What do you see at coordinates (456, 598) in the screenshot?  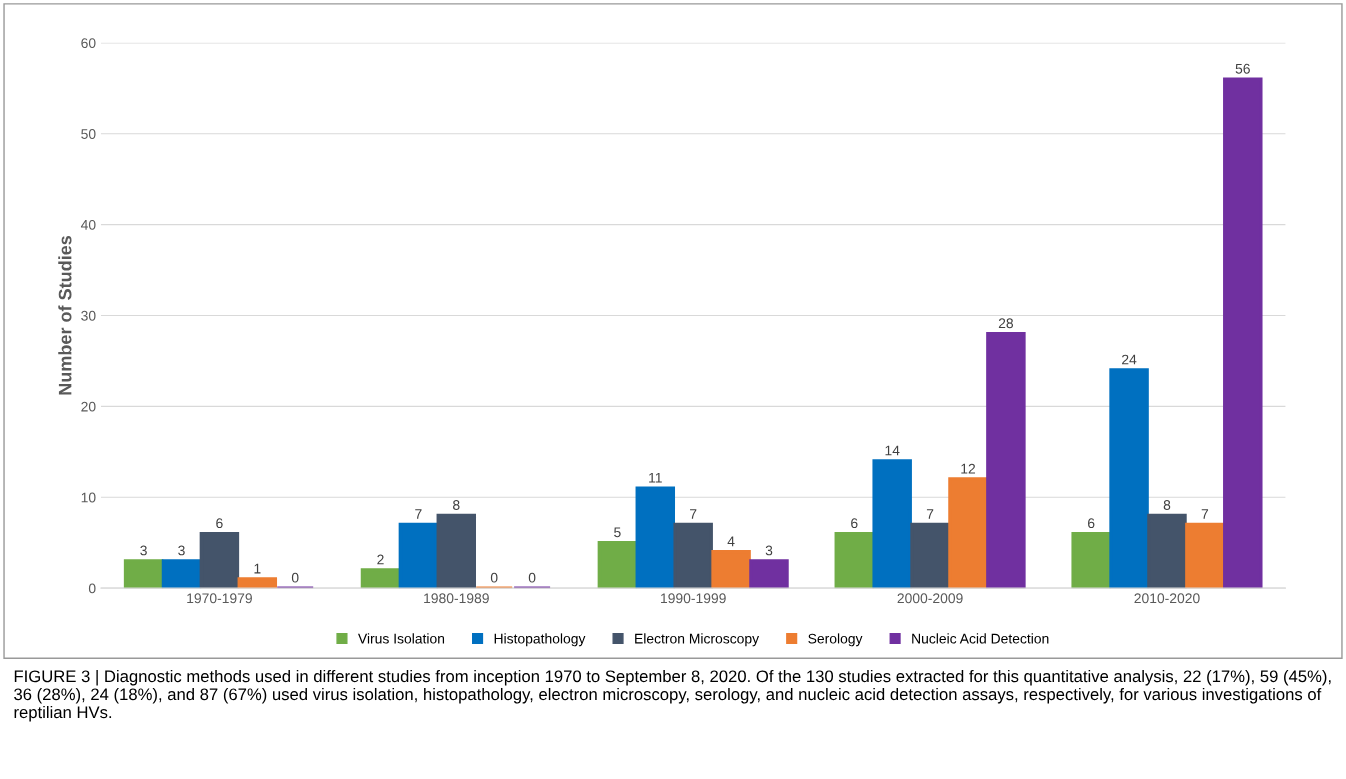 I see `x-tick-label: 1980-1989` at bounding box center [456, 598].